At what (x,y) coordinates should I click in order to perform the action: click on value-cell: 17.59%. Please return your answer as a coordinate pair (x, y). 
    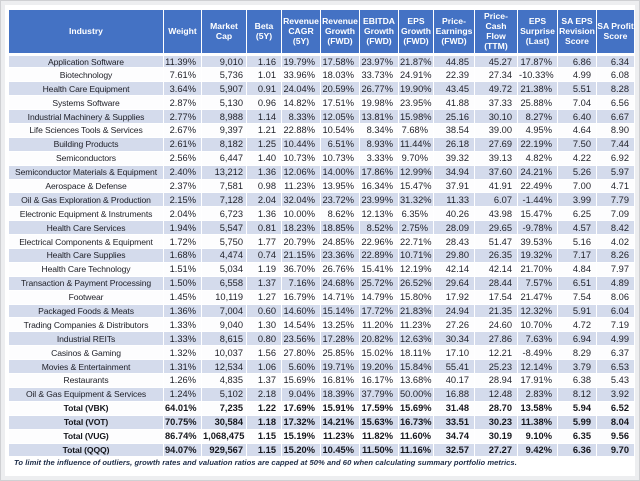
    Looking at the image, I should click on (379, 408).